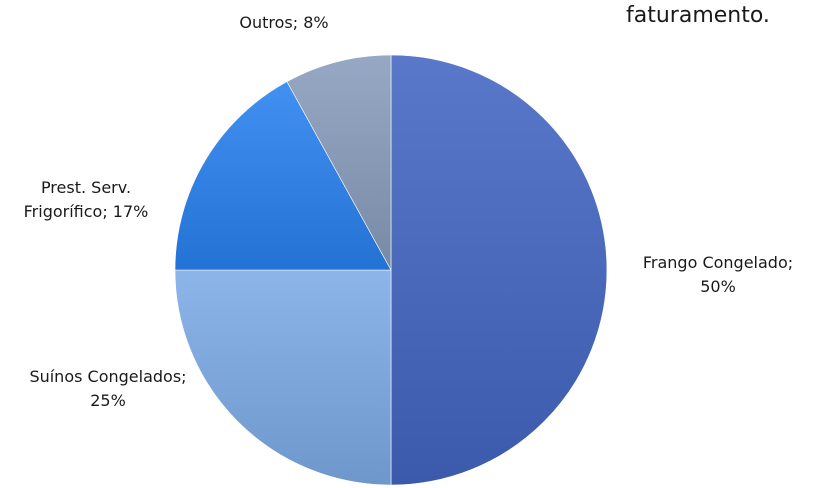  I want to click on slice-label: Outros; 8%, so click(283, 22).